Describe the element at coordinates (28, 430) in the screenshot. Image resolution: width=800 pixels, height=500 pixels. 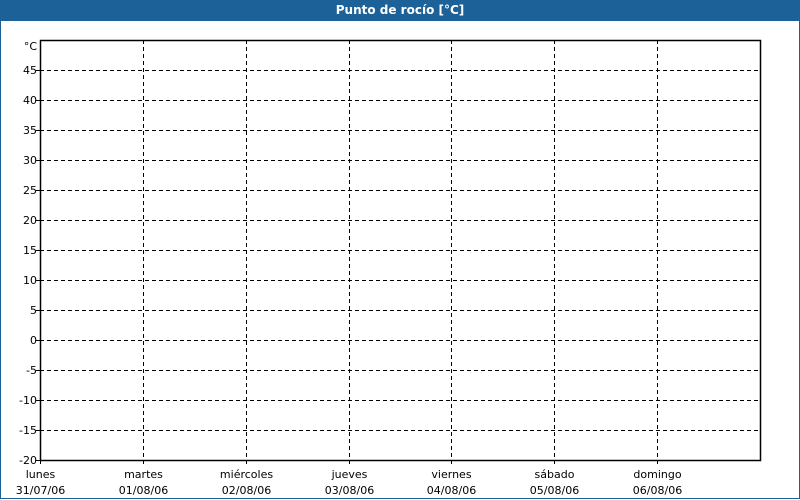
I see `y-tick-label: -15` at that location.